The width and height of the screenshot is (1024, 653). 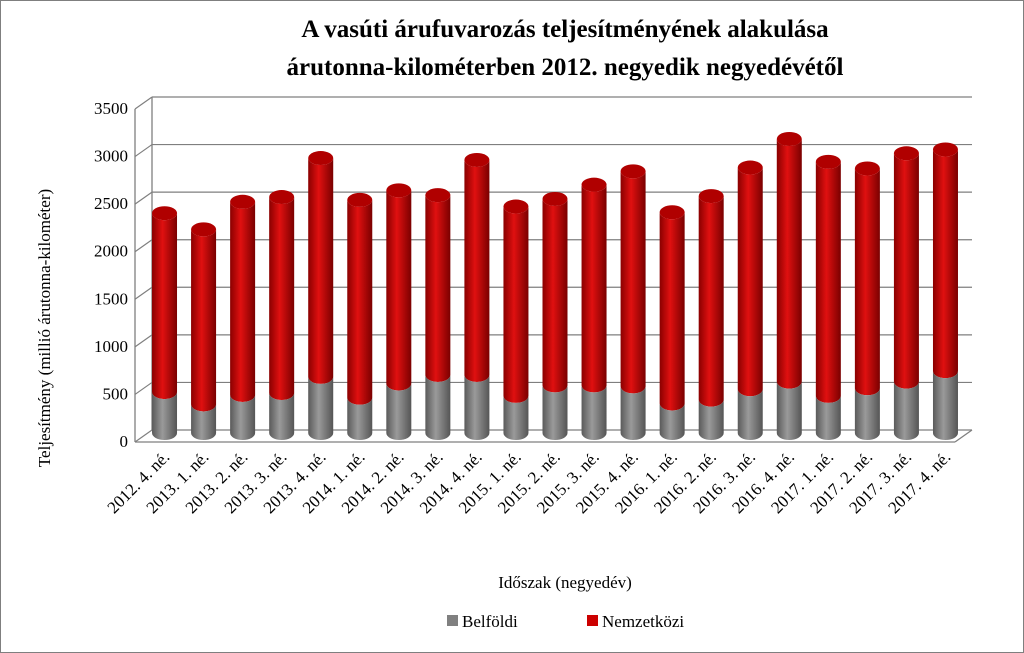 What do you see at coordinates (452, 620) in the screenshot?
I see `legend-swatch-belfoldi` at bounding box center [452, 620].